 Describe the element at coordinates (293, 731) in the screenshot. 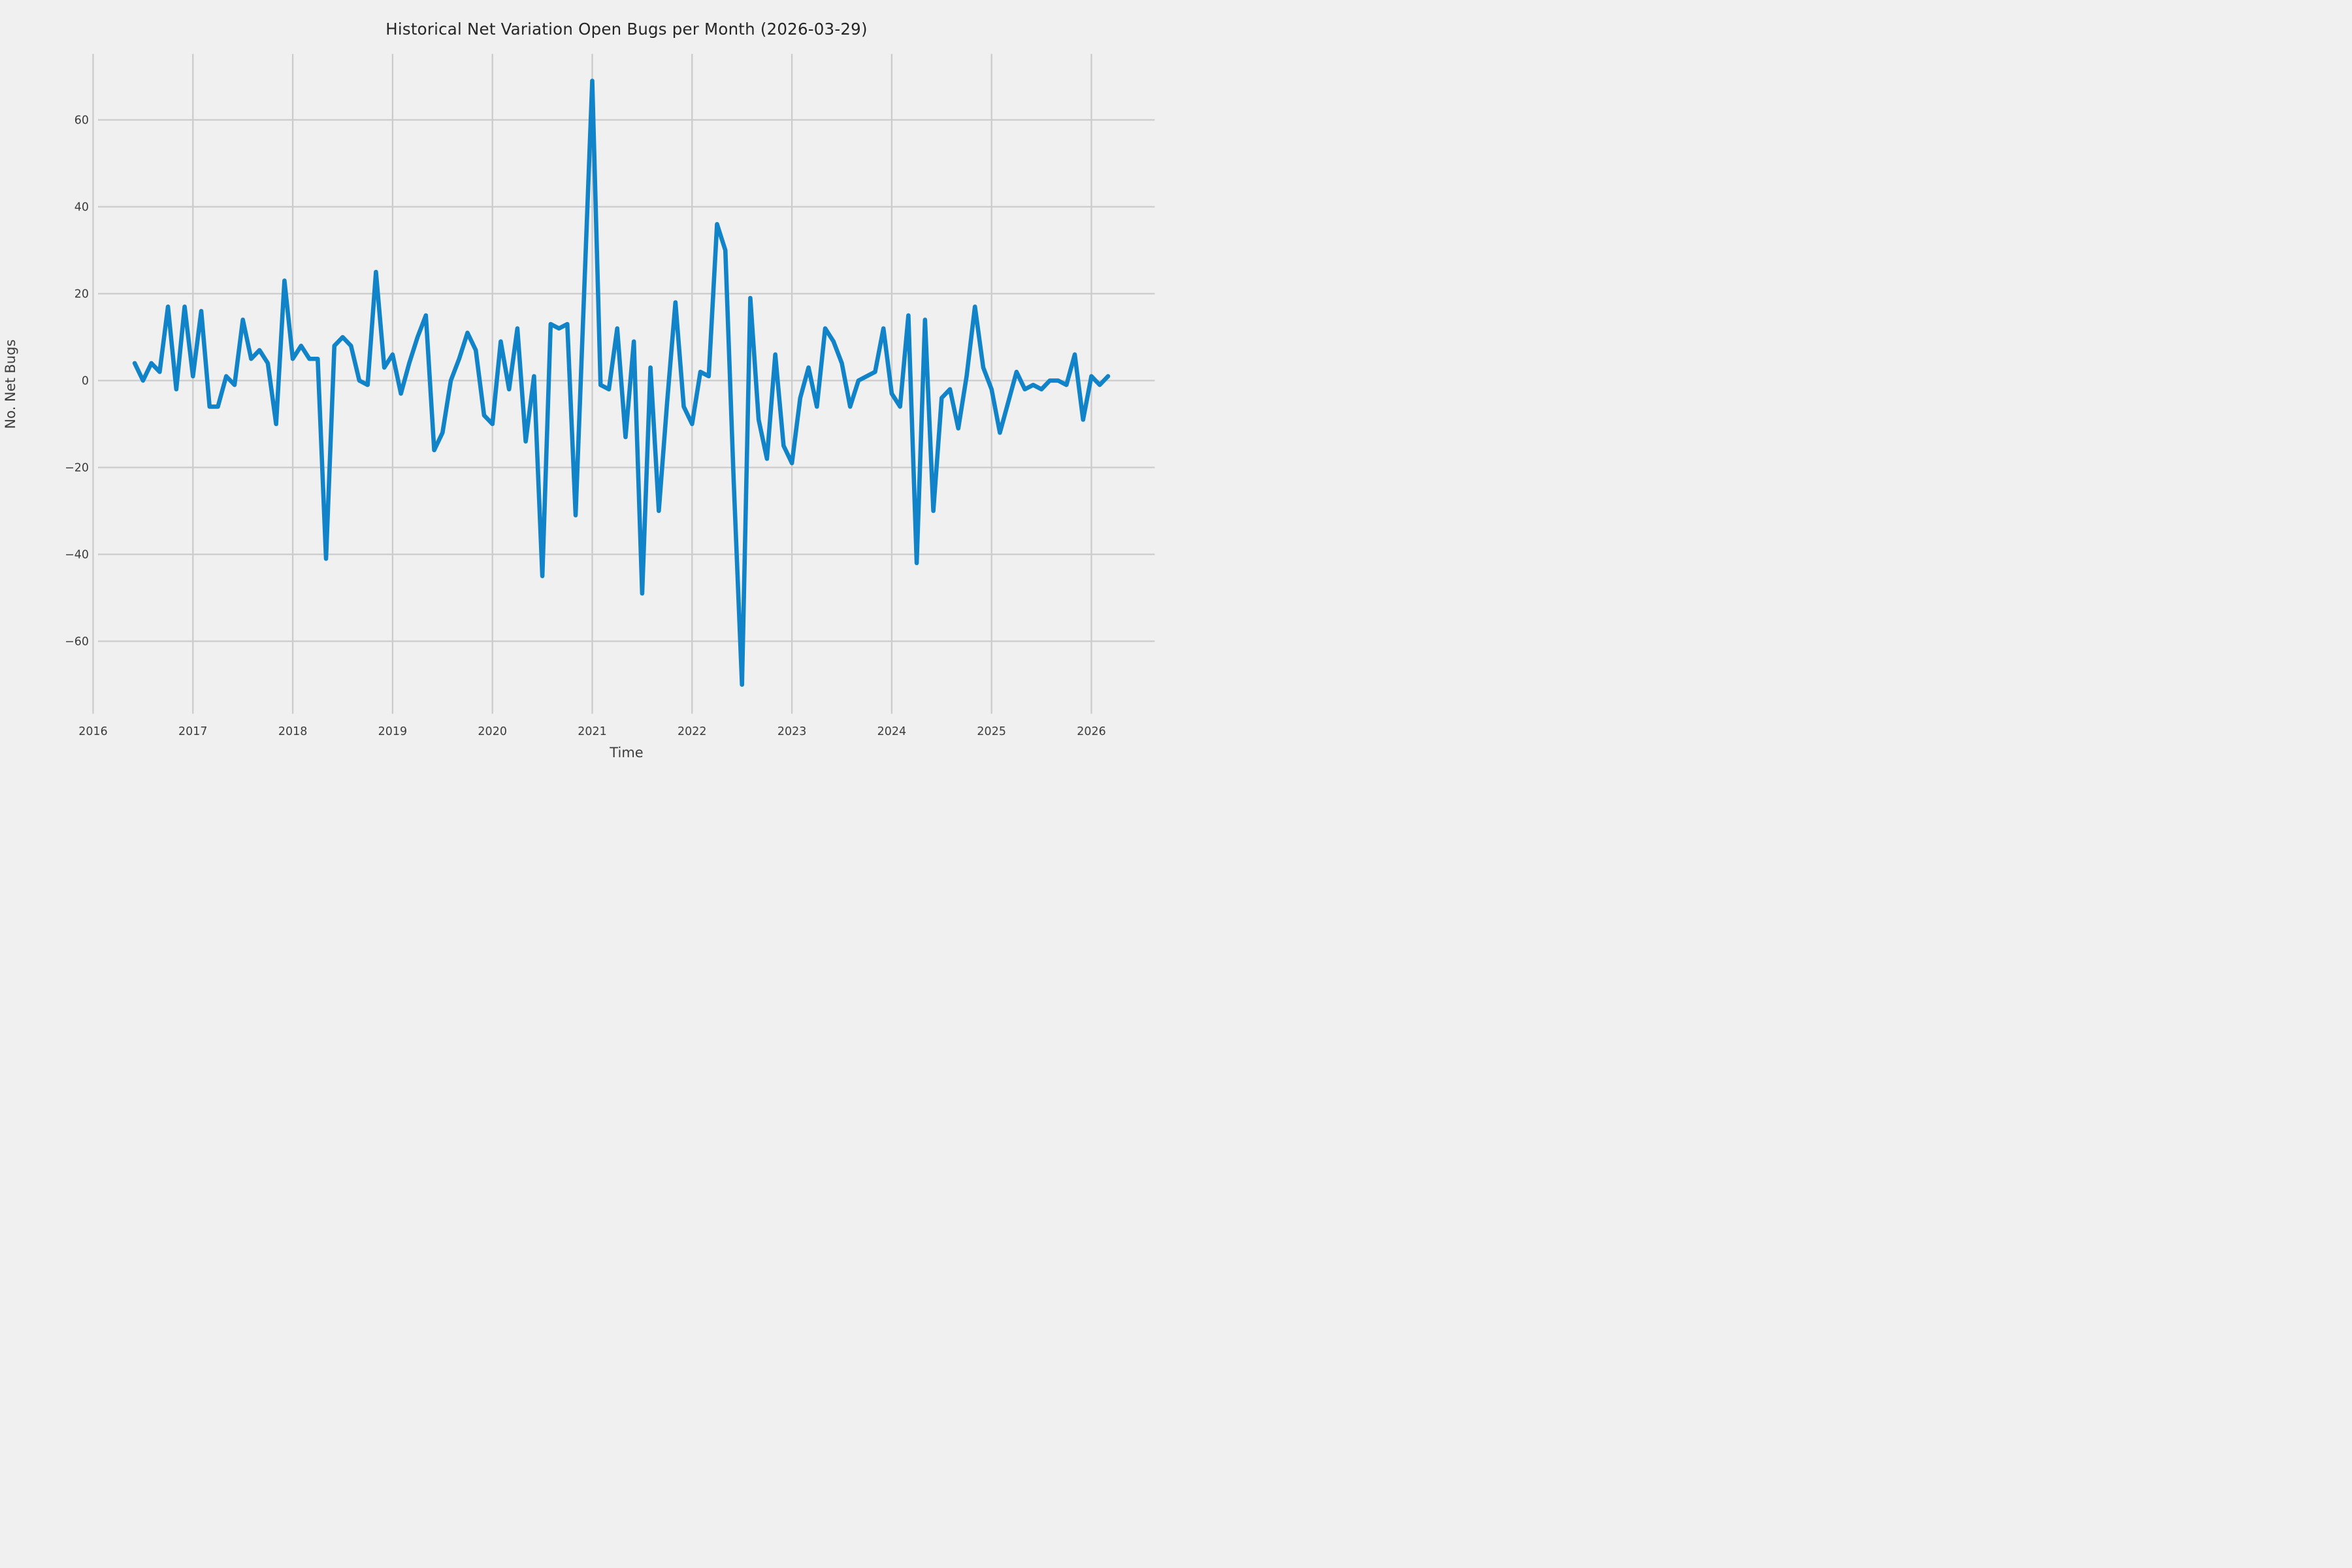

I see `x-tick-label-2018: 2018` at that location.